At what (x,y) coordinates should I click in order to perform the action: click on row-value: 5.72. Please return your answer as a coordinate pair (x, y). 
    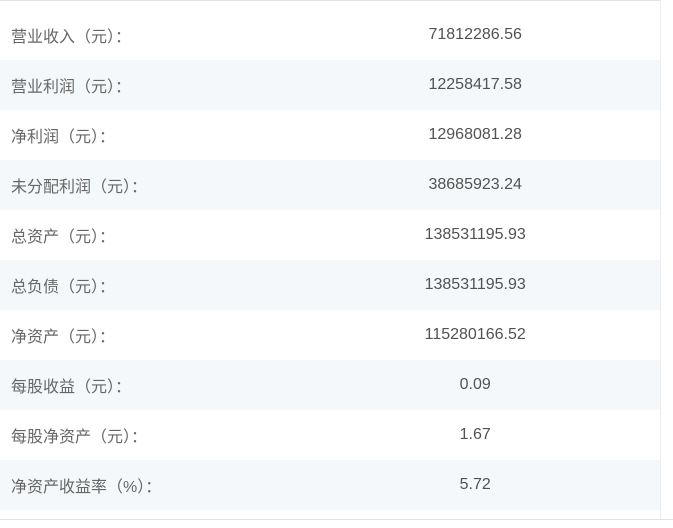
    Looking at the image, I should click on (475, 484).